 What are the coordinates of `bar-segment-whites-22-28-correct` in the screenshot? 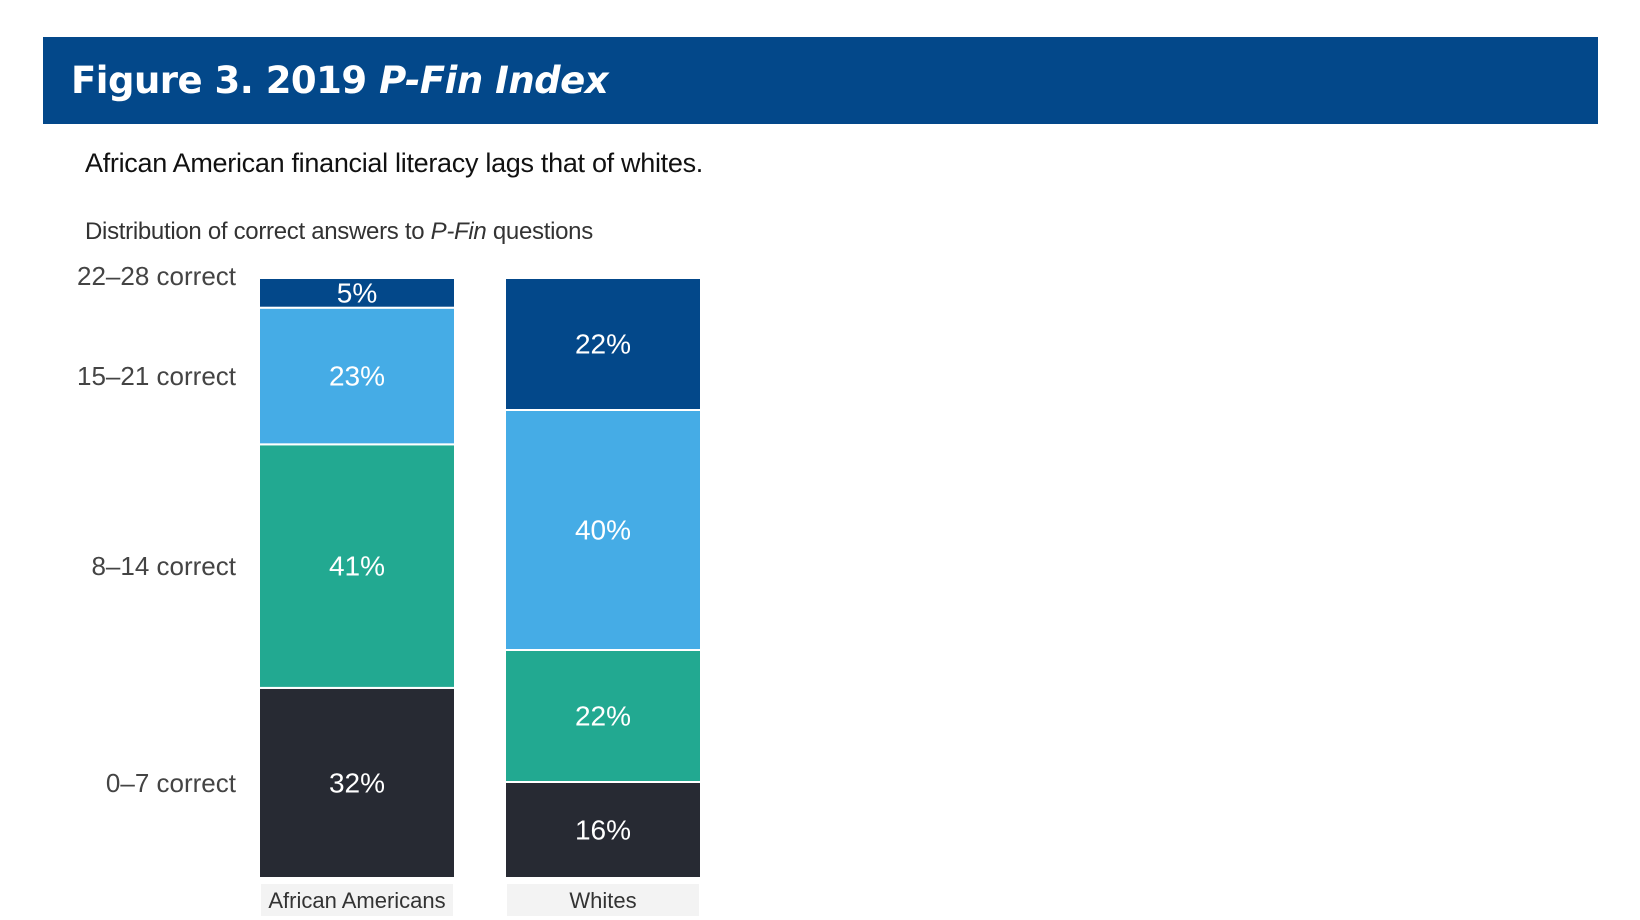 It's located at (603, 344).